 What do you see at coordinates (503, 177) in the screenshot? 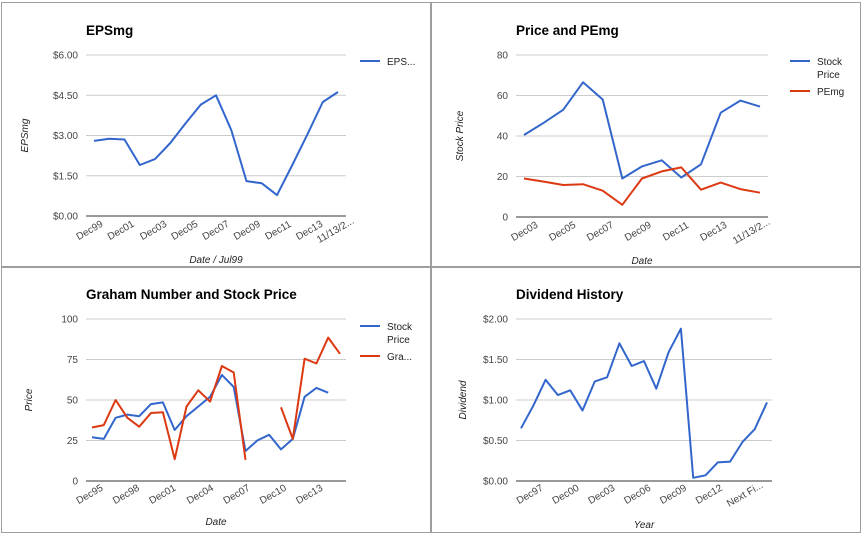
I see `y-tick-label: 20` at bounding box center [503, 177].